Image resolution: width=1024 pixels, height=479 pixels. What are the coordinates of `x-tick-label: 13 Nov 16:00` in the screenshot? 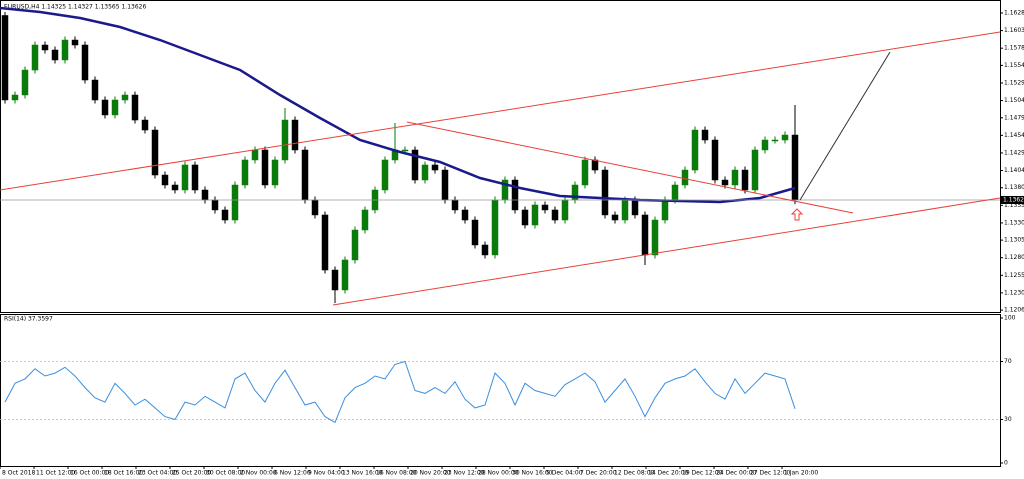 It's located at (362, 473).